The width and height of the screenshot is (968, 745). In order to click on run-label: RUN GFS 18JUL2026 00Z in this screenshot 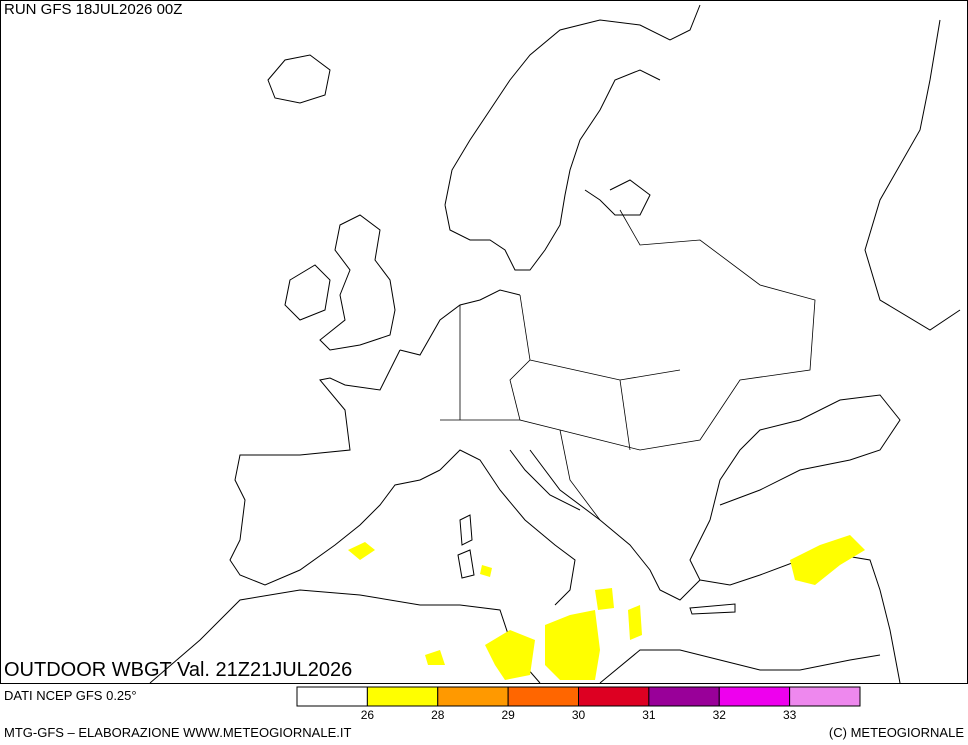, I will do `click(93, 9)`.